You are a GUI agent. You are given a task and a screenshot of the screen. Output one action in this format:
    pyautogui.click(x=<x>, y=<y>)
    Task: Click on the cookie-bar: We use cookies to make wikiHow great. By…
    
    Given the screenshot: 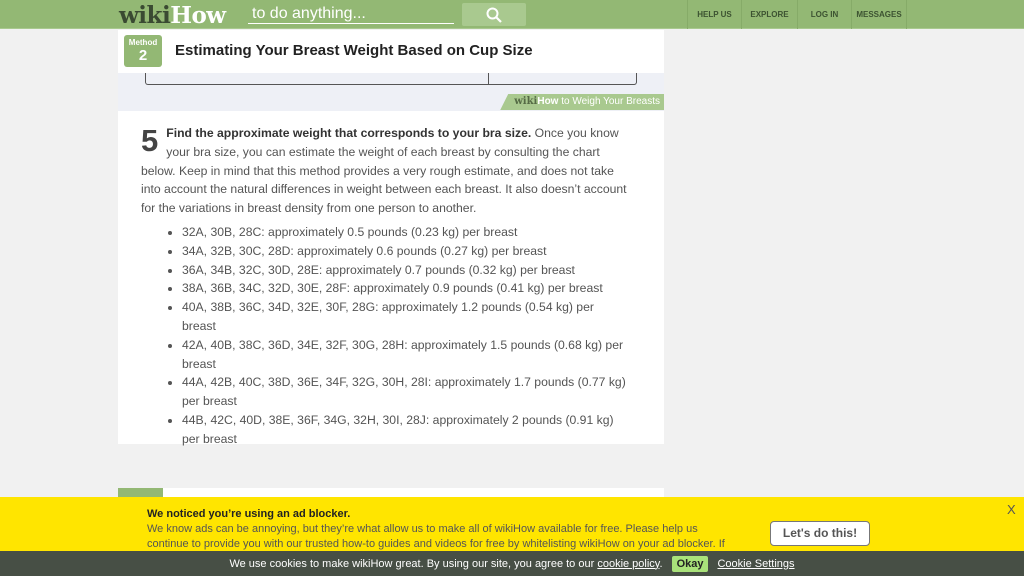 What is the action you would take?
    pyautogui.click(x=512, y=563)
    